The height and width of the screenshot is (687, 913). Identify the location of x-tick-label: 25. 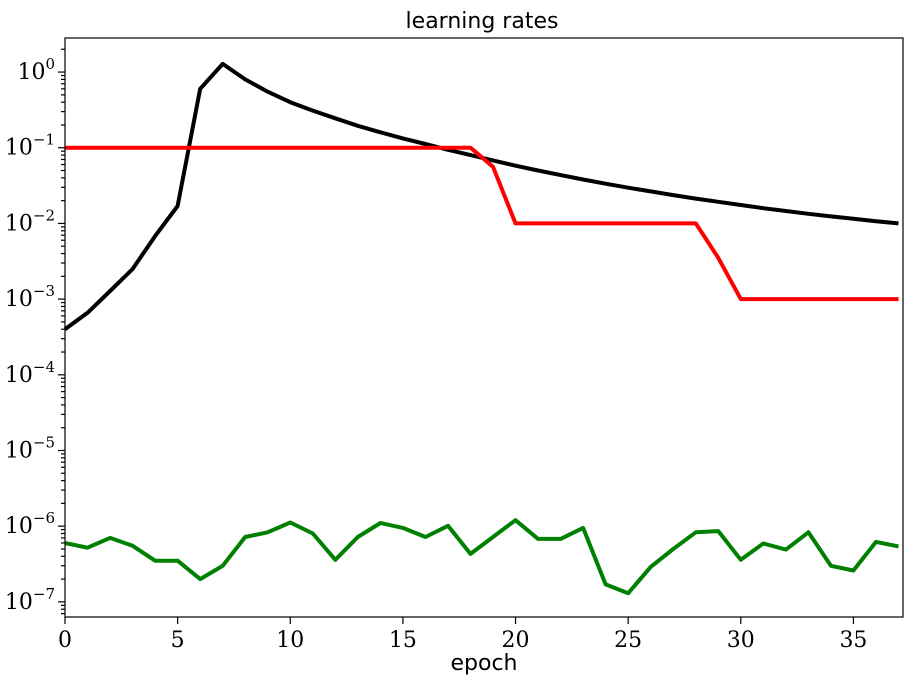
(628, 640).